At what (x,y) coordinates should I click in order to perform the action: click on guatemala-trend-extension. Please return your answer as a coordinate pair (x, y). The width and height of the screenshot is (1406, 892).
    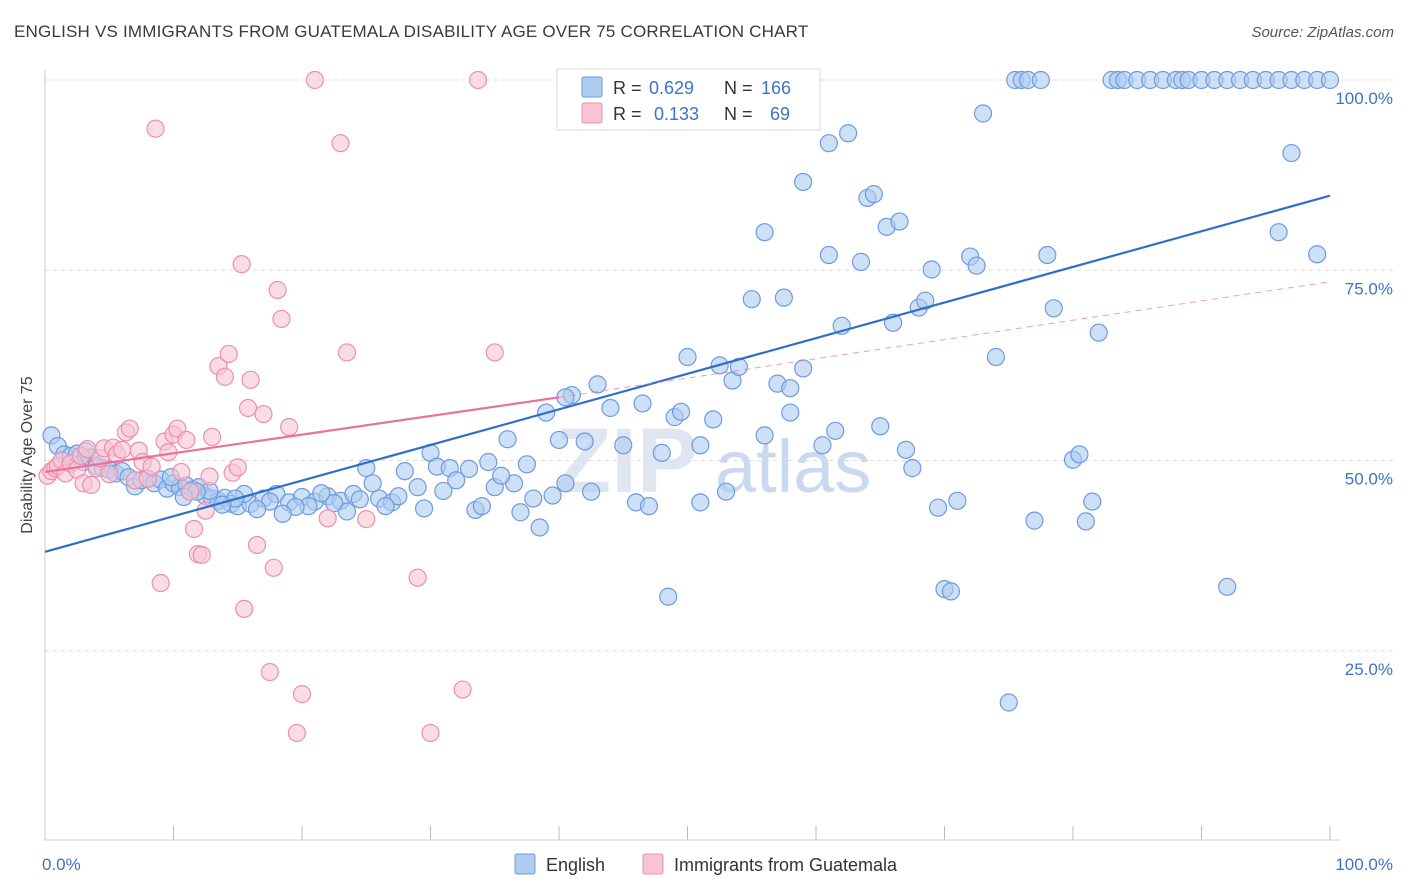
    Looking at the image, I should click on (944, 339).